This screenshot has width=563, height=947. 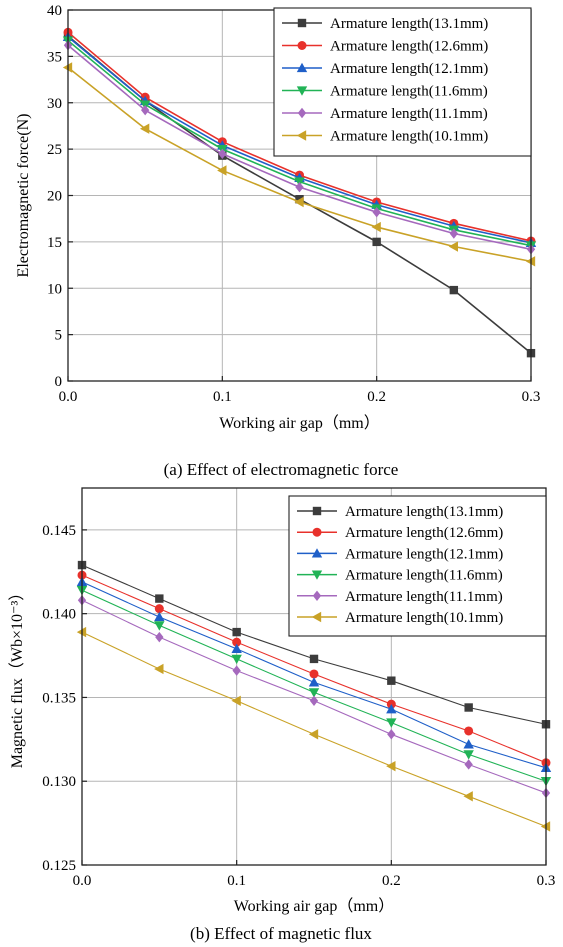 I want to click on y-tick-label: 15, so click(x=54, y=243).